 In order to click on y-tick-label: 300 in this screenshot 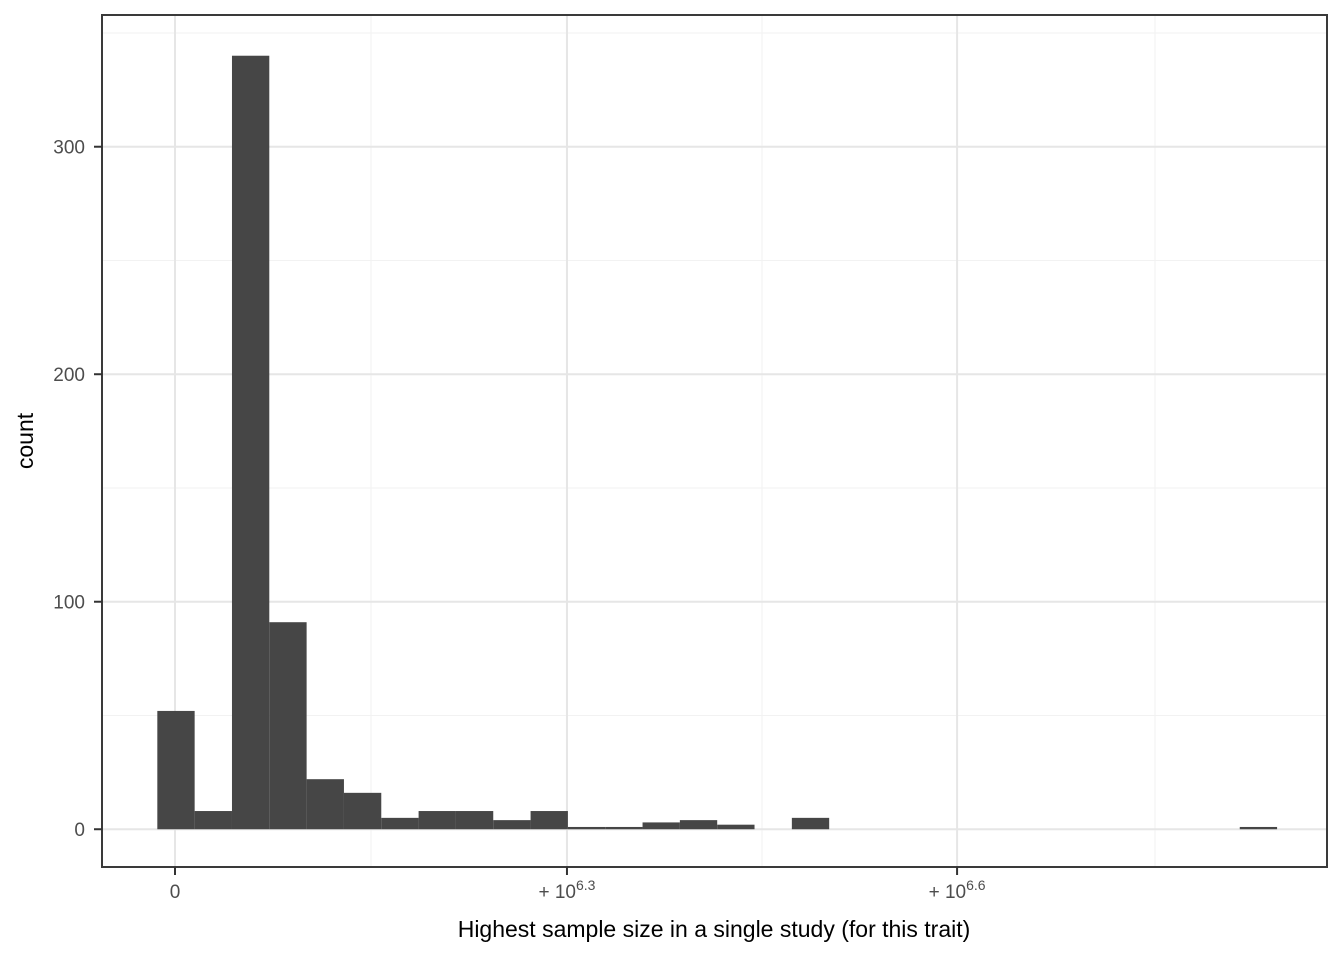, I will do `click(69, 148)`.